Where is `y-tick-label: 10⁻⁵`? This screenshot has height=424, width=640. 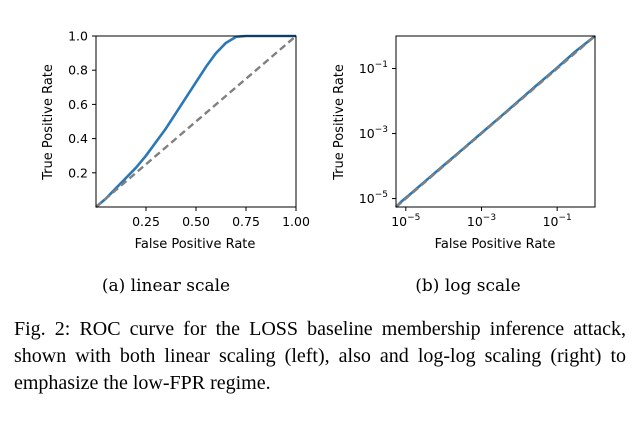 y-tick-label: 10⁻⁵ is located at coordinates (373, 198).